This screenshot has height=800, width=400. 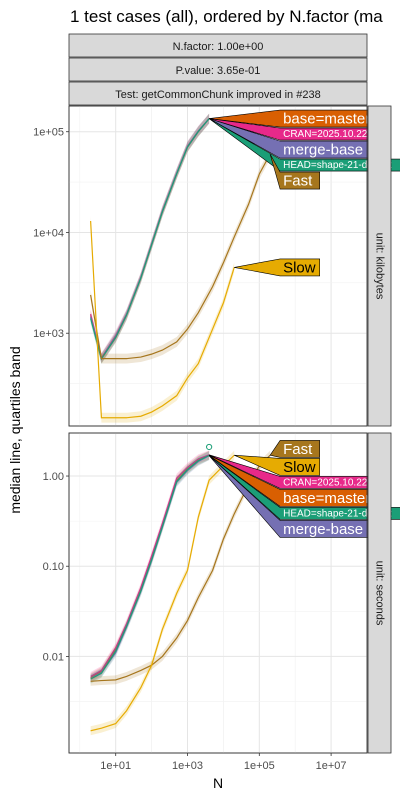 I want to click on strip-unit-seconds, so click(x=379, y=593).